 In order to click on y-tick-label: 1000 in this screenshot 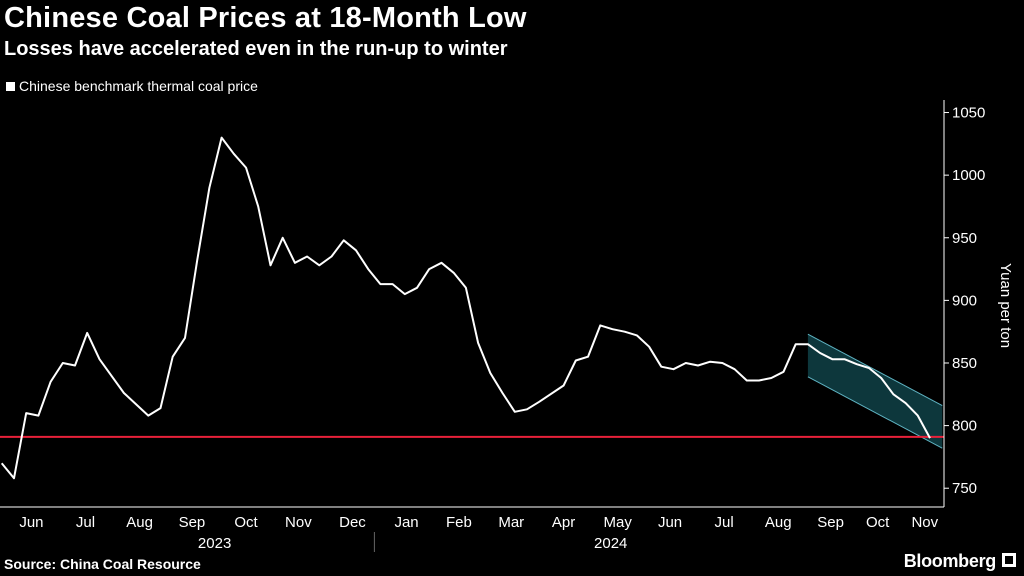, I will do `click(968, 175)`.